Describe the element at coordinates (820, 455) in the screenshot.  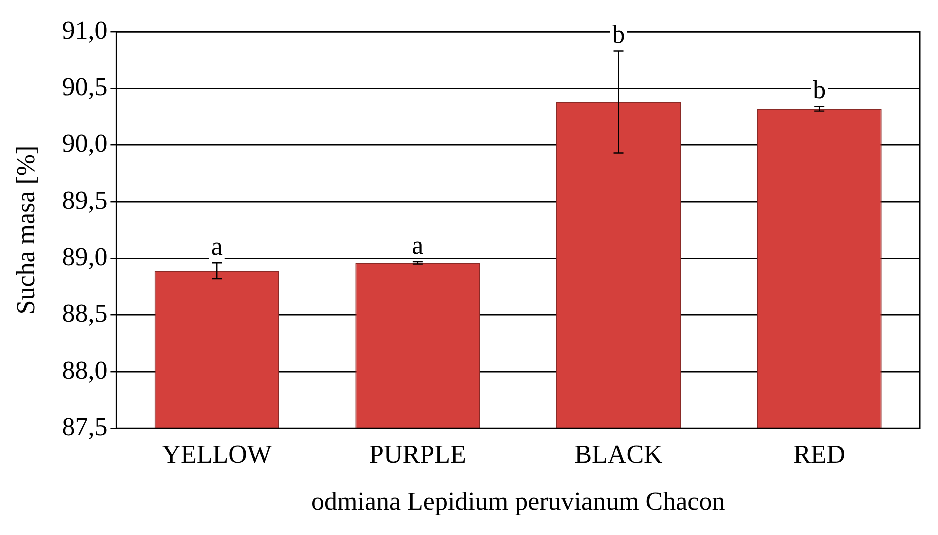
I see `x-tick-label: RED` at that location.